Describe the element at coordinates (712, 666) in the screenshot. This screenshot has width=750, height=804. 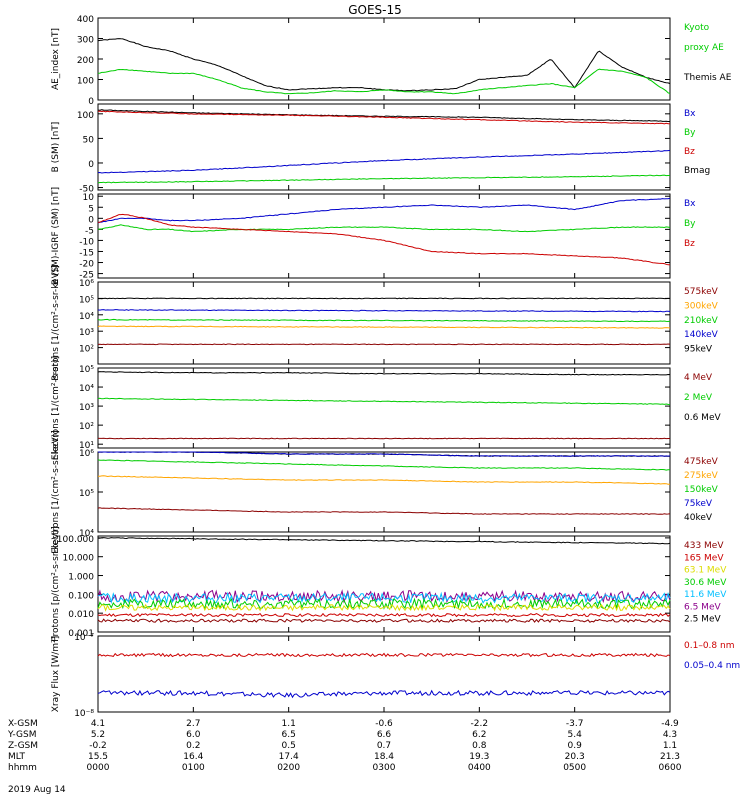
I see `legend-label: 0.05–0.4 nm` at that location.